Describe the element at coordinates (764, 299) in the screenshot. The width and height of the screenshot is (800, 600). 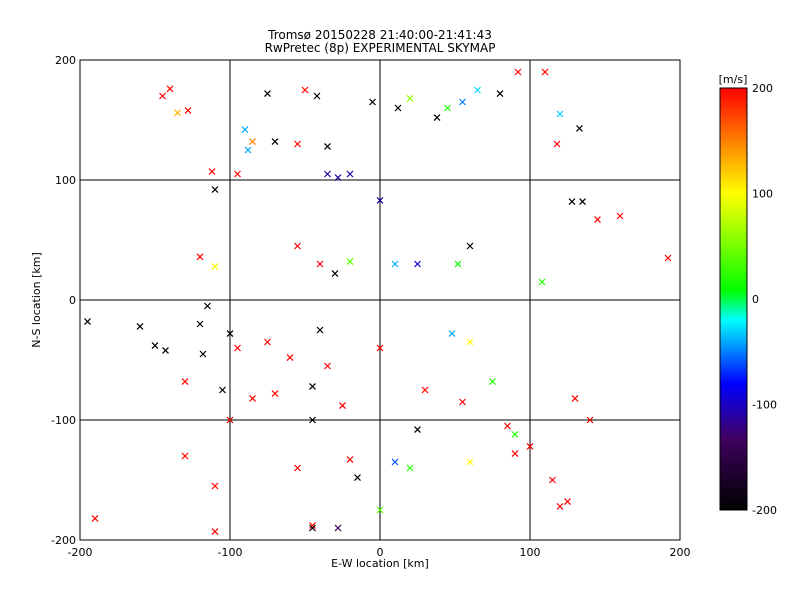
I see `colorbar-tick-labels: 200 100 0 -100 -200` at that location.